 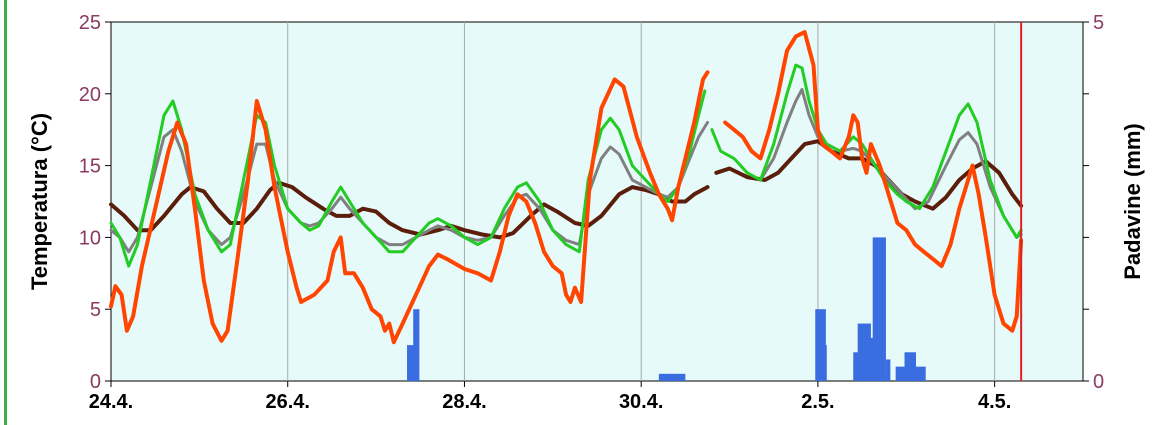 I want to click on left-tick-label: 15, so click(x=90, y=167).